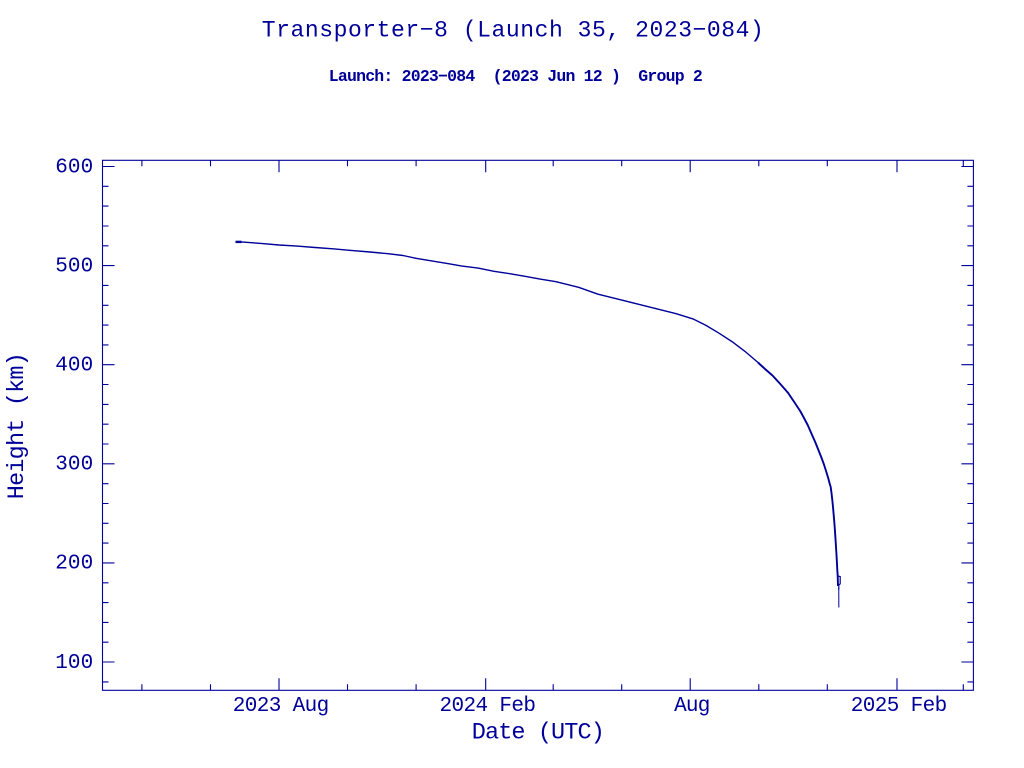 The image size is (1024, 768). Describe the element at coordinates (488, 706) in the screenshot. I see `svg-text: 2024 Feb` at that location.